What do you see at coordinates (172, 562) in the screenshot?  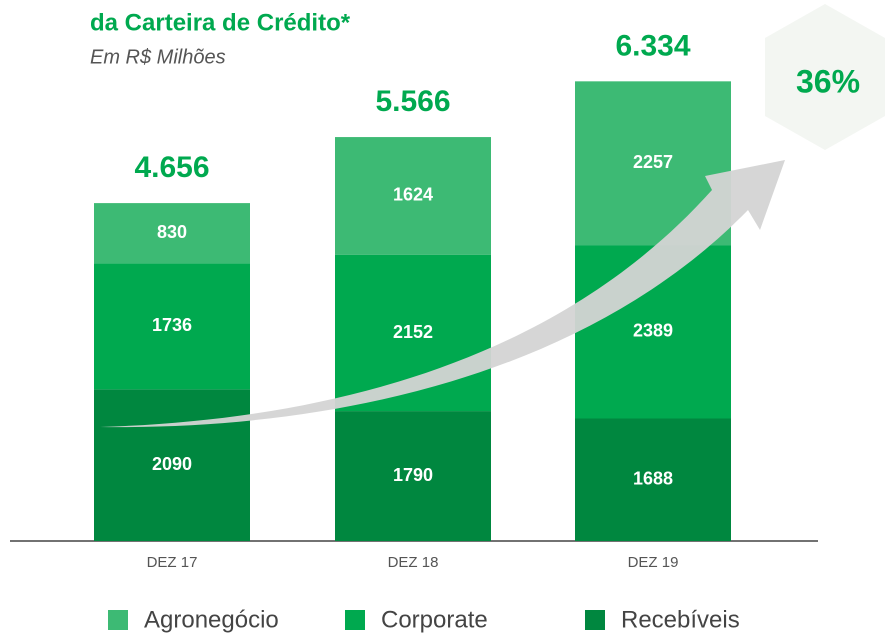 I see `x-tick-label: DEZ 17` at bounding box center [172, 562].